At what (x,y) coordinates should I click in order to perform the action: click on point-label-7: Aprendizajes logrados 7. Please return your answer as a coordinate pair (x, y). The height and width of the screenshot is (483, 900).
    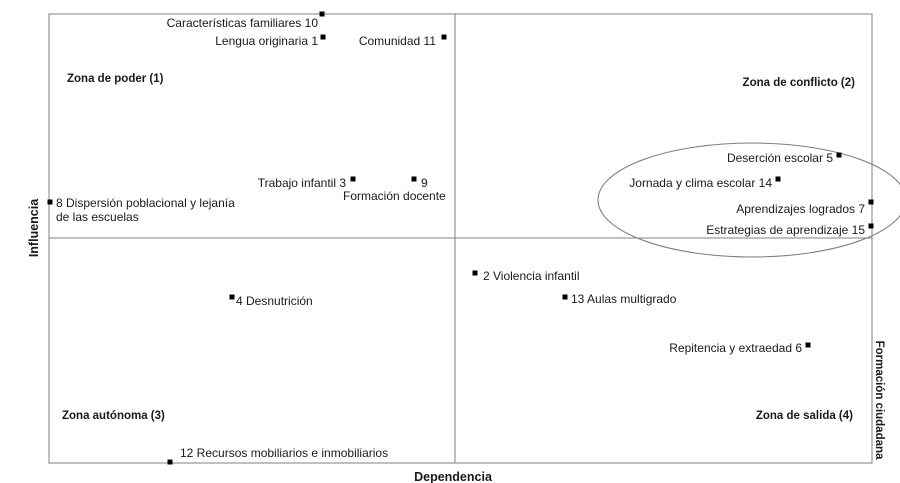
    Looking at the image, I should click on (800, 209).